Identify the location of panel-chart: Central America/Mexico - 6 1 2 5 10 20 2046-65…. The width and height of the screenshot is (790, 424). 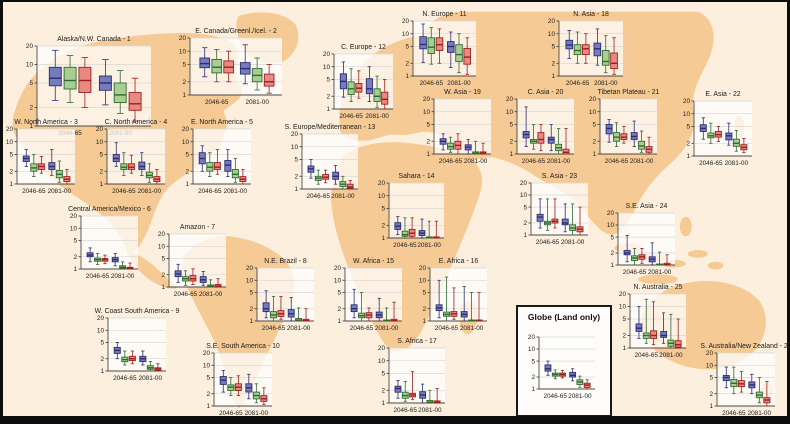
(109, 243).